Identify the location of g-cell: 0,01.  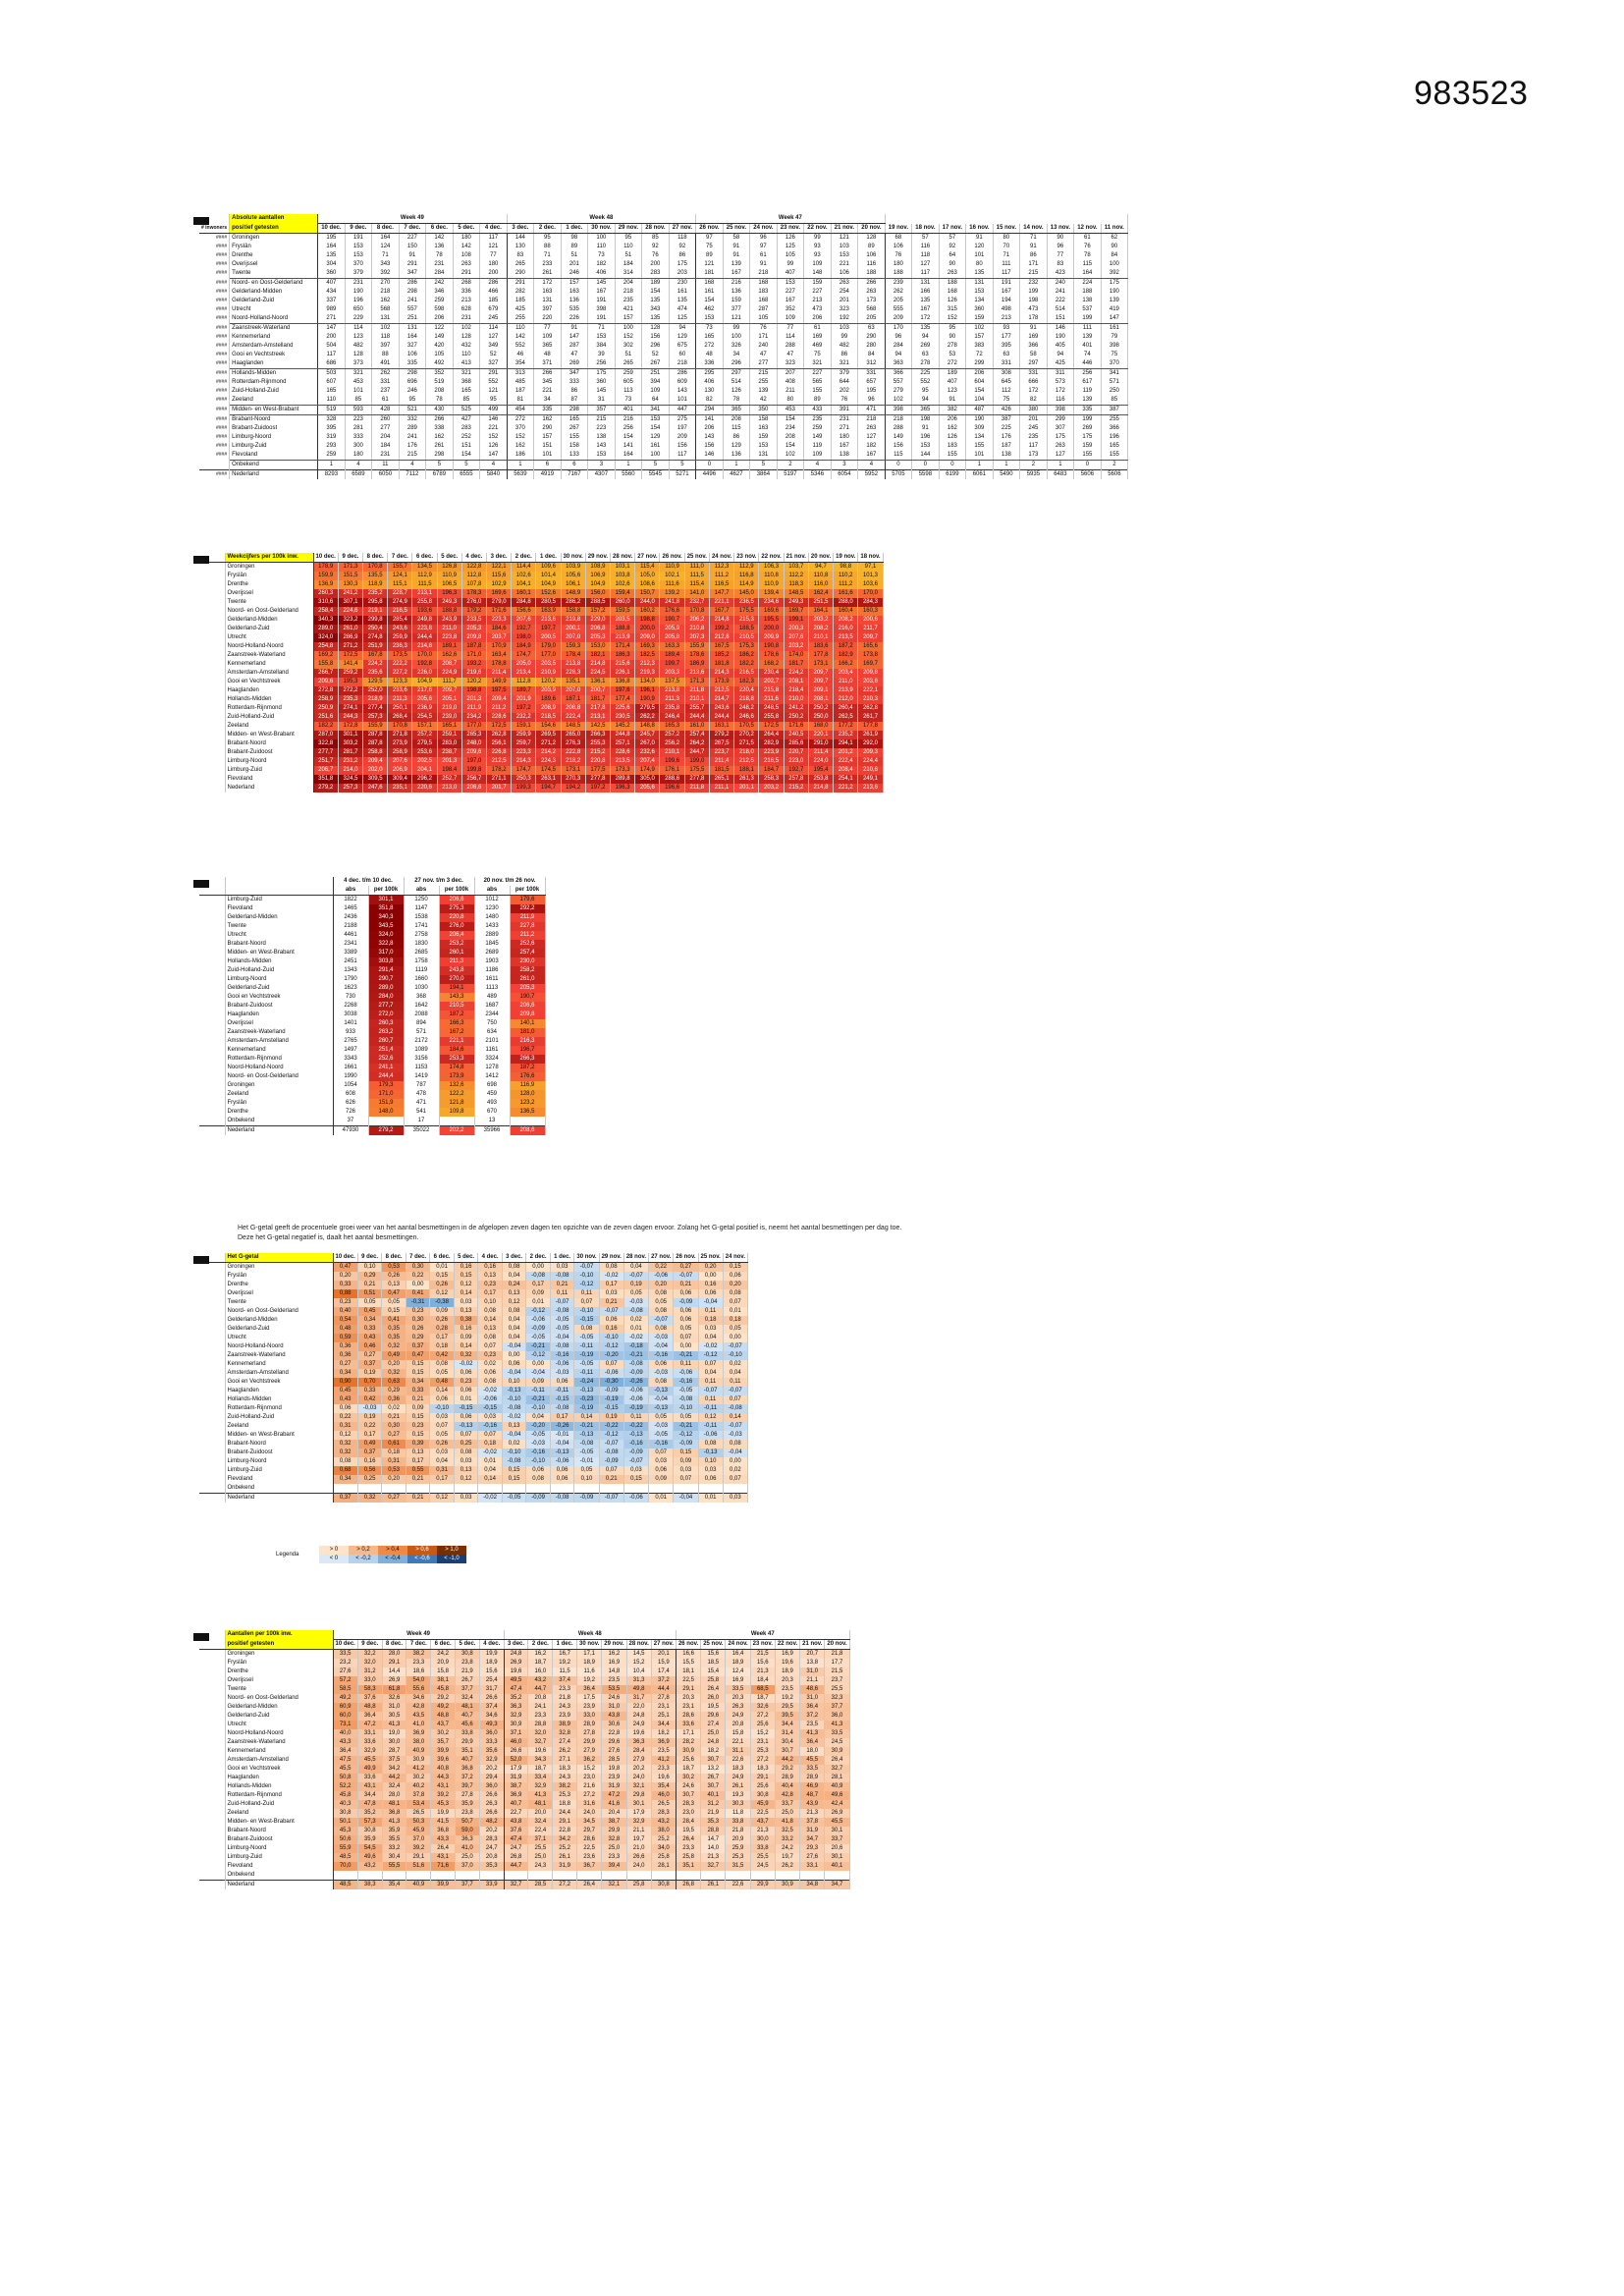
(736, 1311).